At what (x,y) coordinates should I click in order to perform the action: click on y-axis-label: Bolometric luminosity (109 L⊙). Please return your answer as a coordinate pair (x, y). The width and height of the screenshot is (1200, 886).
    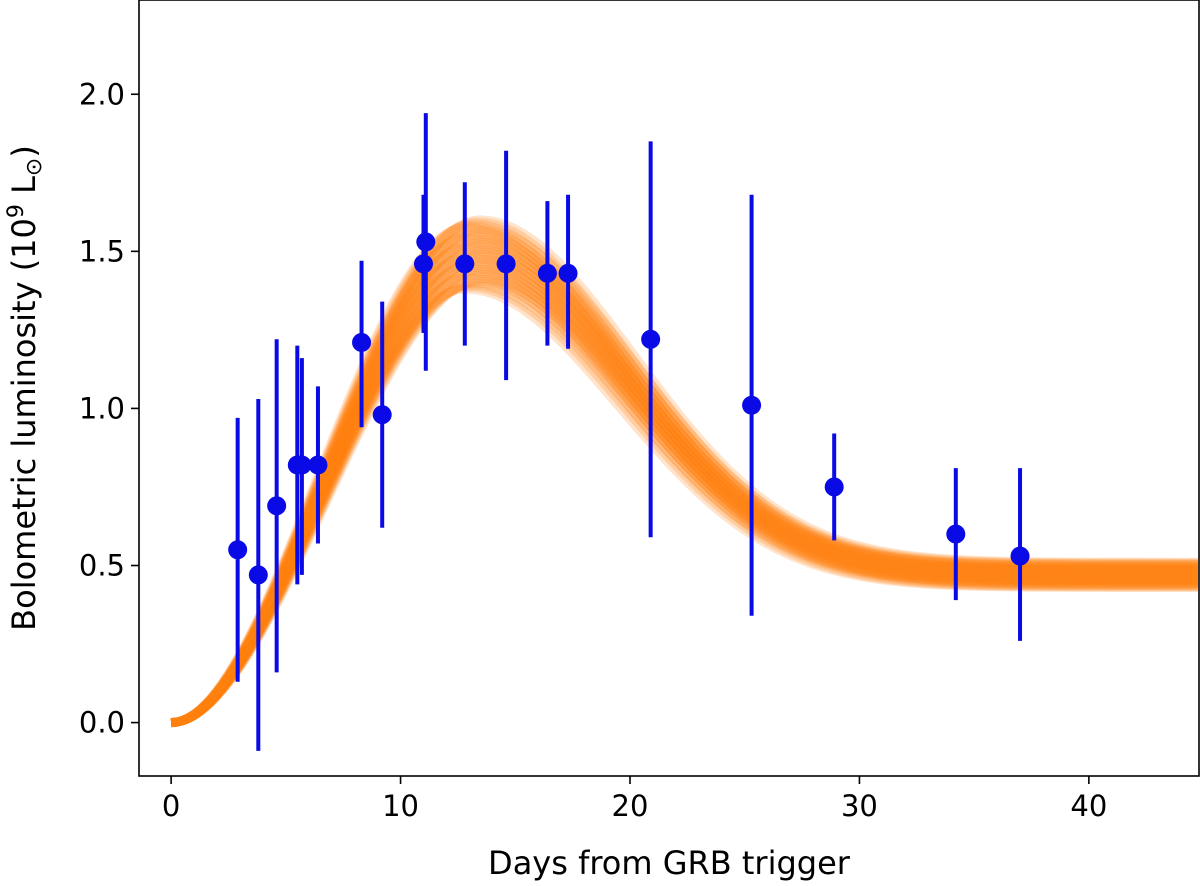
    Looking at the image, I should click on (25, 388).